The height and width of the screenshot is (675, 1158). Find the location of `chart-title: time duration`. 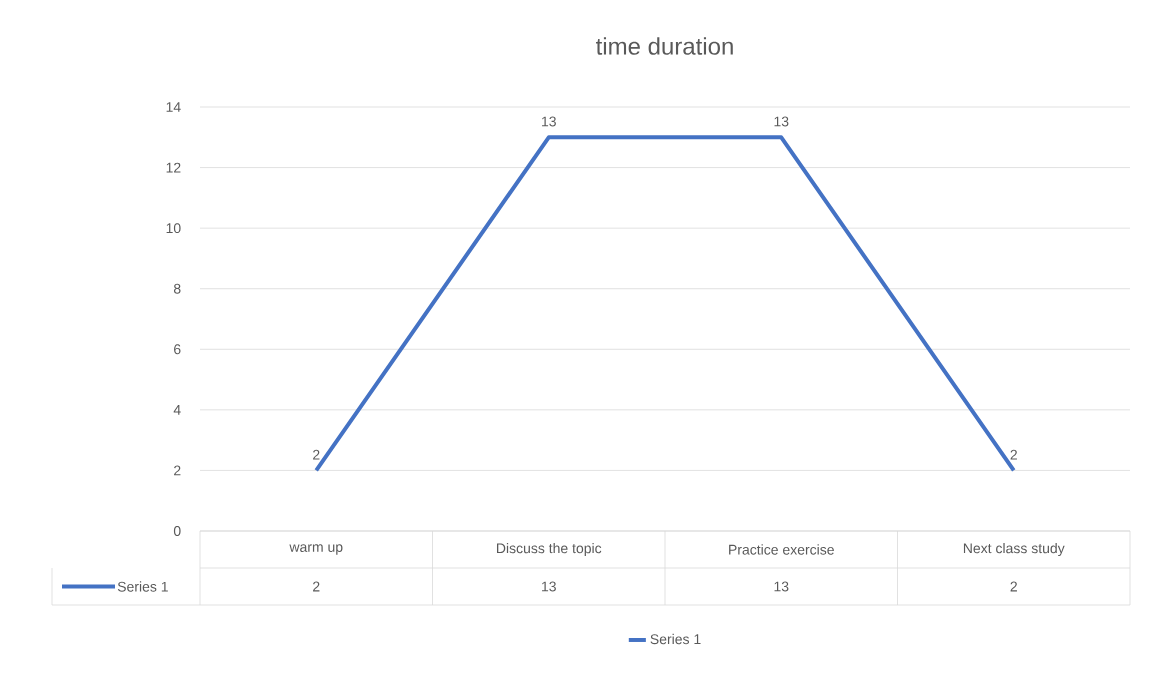

chart-title: time duration is located at coordinates (664, 46).